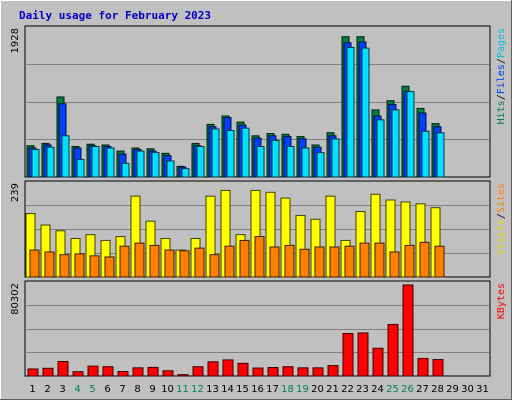  Describe the element at coordinates (122, 389) in the screenshot. I see `x-tick-label: 7` at that location.